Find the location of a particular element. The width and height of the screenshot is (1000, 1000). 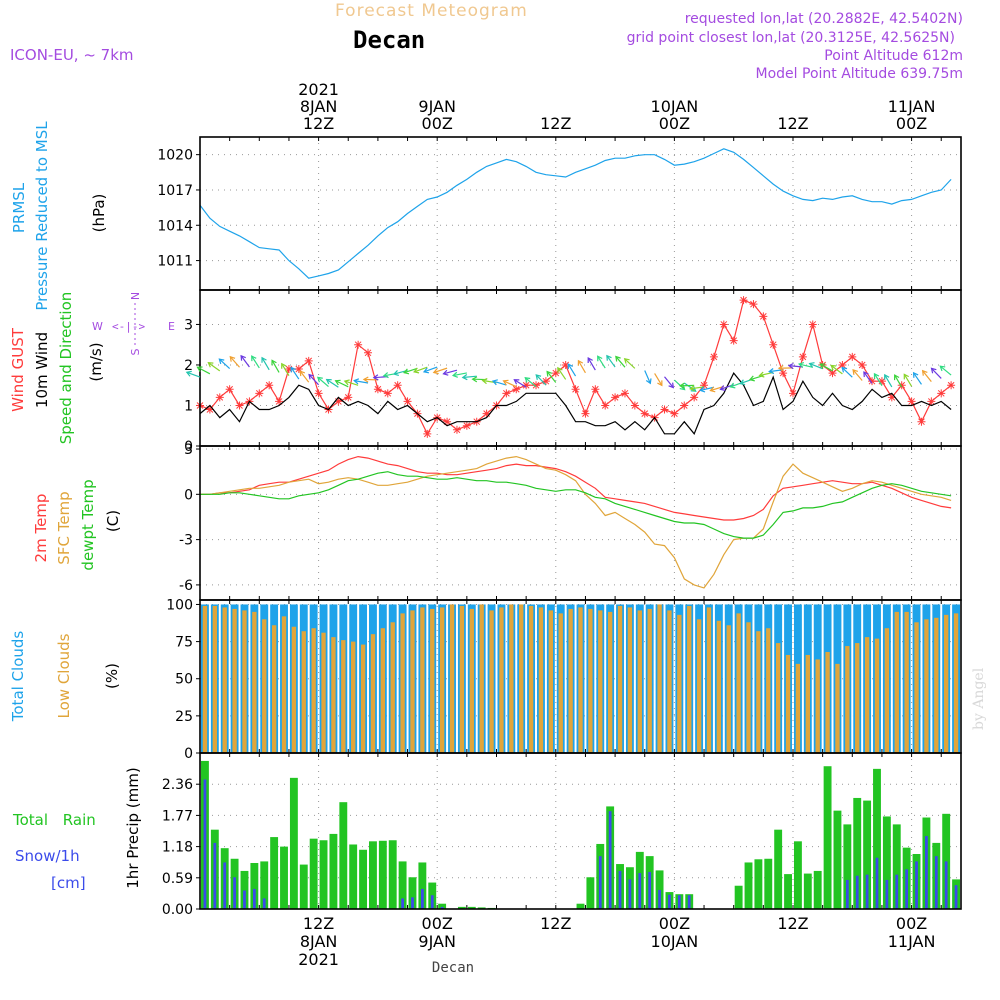

temperature-ytick-label: 3 is located at coordinates (188, 450).